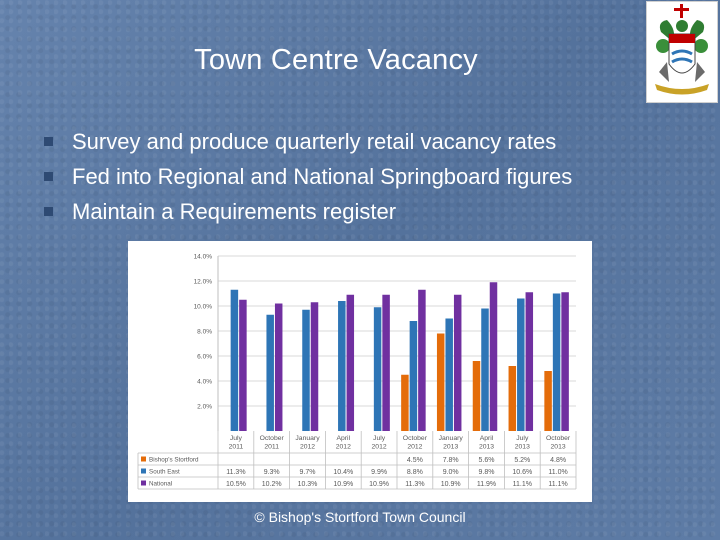 This screenshot has width=720, height=540. I want to click on y-tick-label: 8.0%, so click(204, 332).